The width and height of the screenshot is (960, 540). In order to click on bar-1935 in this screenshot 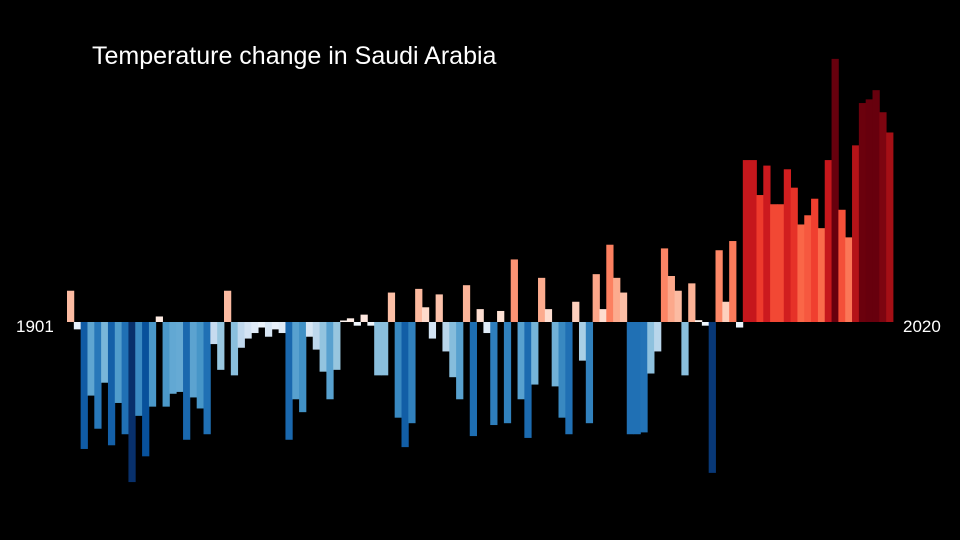, I will do `click(303, 367)`.